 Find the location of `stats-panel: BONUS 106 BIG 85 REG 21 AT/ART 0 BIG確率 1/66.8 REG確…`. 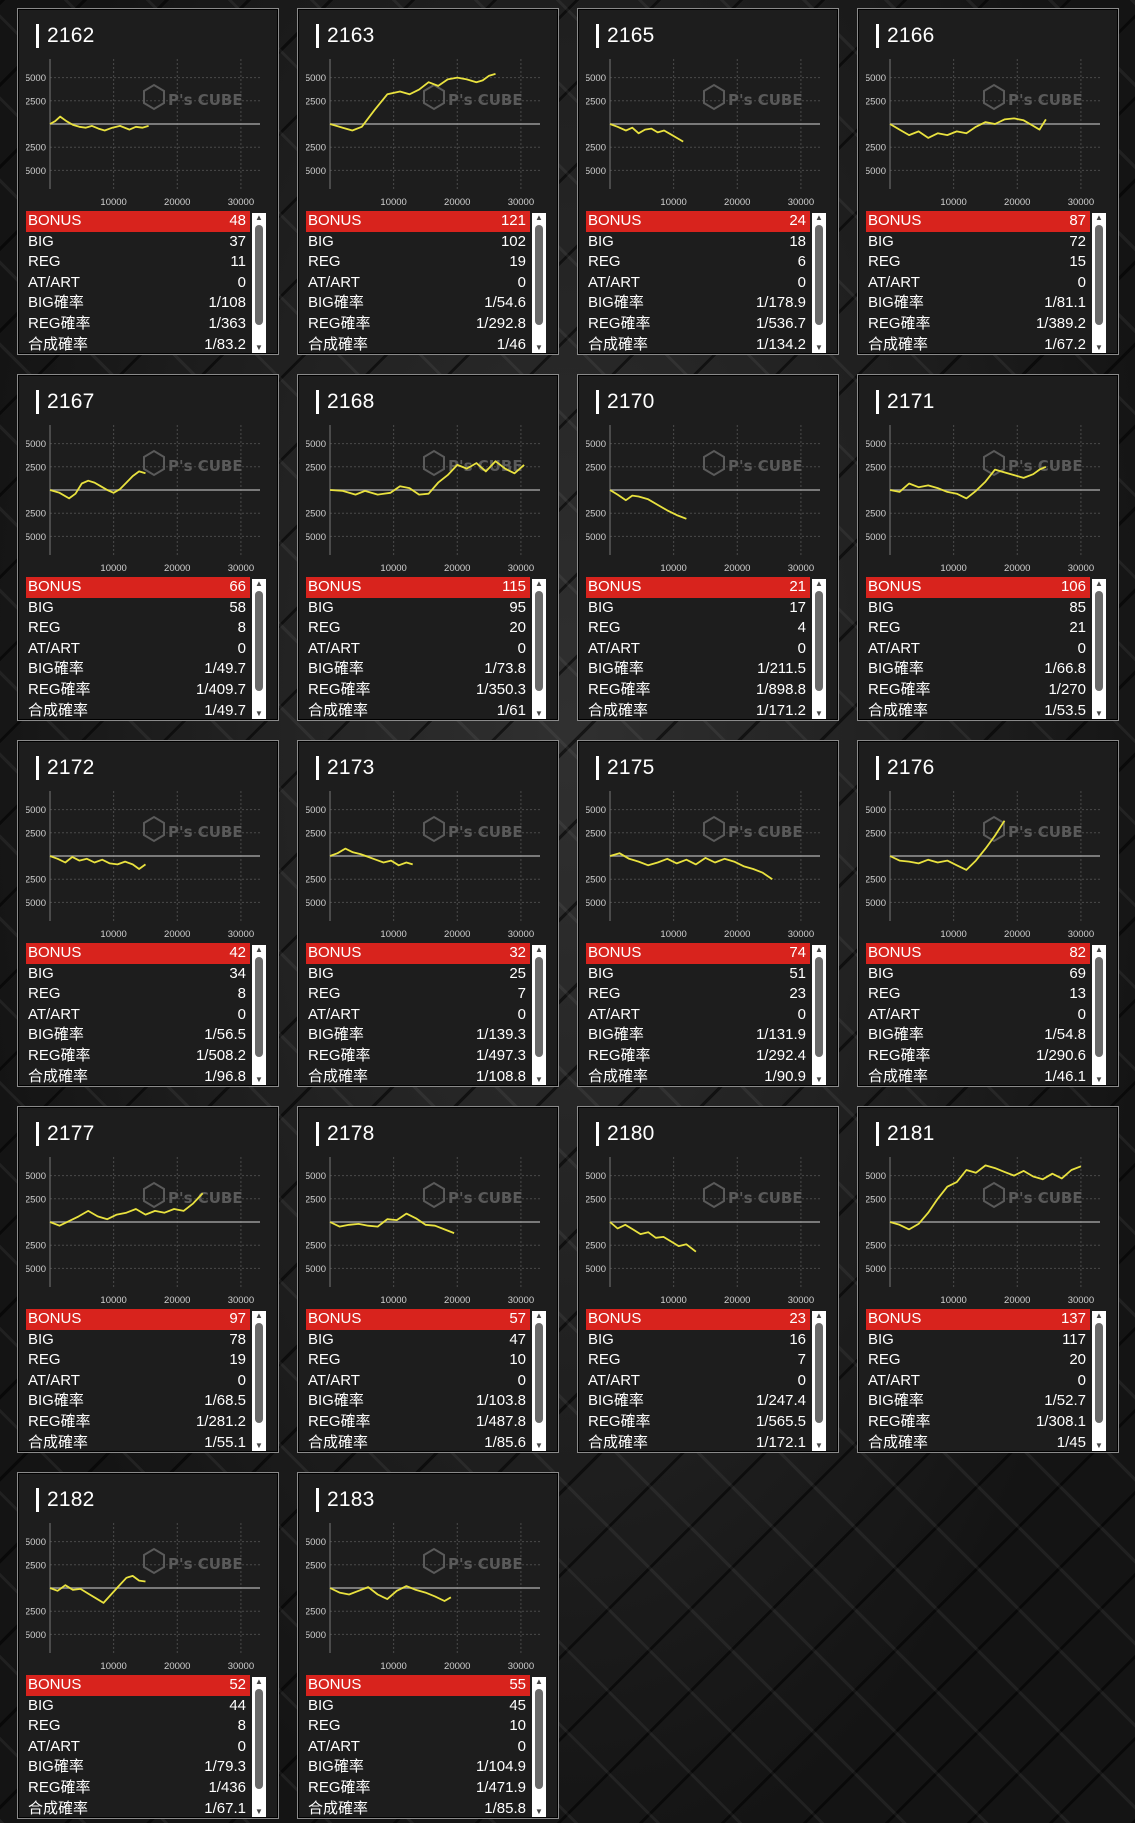

stats-panel: BONUS 106 BIG 85 REG 21 AT/ART 0 BIG確率 1/66.8 REG確… is located at coordinates (989, 648).